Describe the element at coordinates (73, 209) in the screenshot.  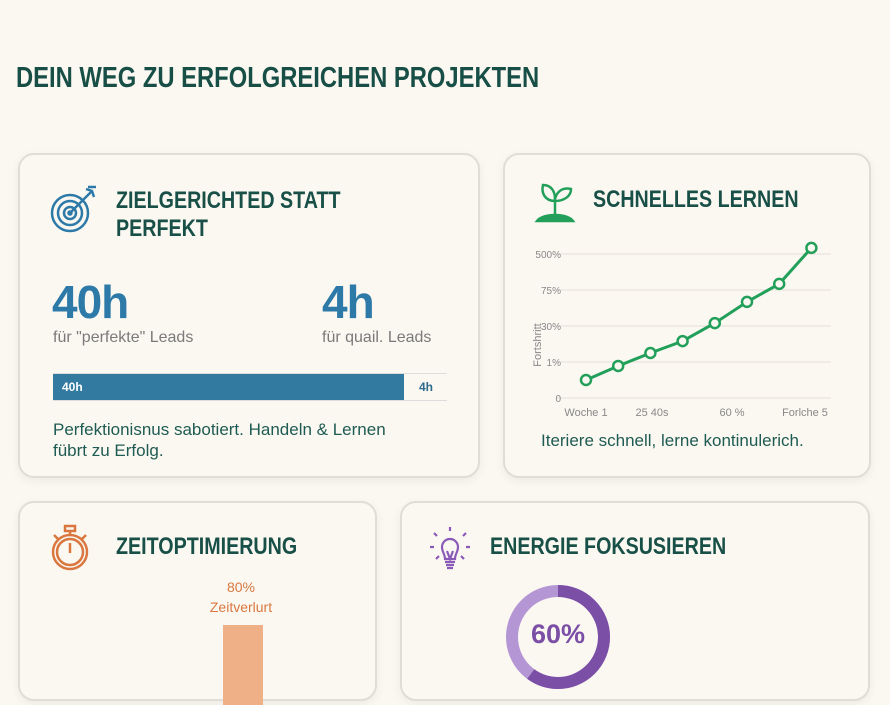
I see `target-arrow-icon` at that location.